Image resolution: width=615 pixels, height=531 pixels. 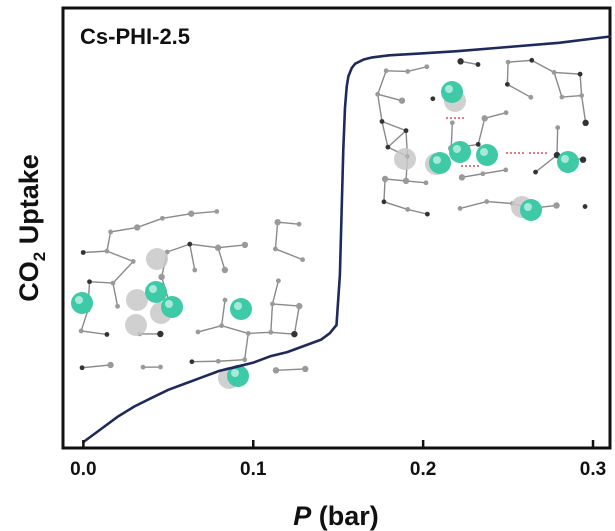 What do you see at coordinates (345, 516) in the screenshot?
I see `x-axis-unit: (bar)` at bounding box center [345, 516].